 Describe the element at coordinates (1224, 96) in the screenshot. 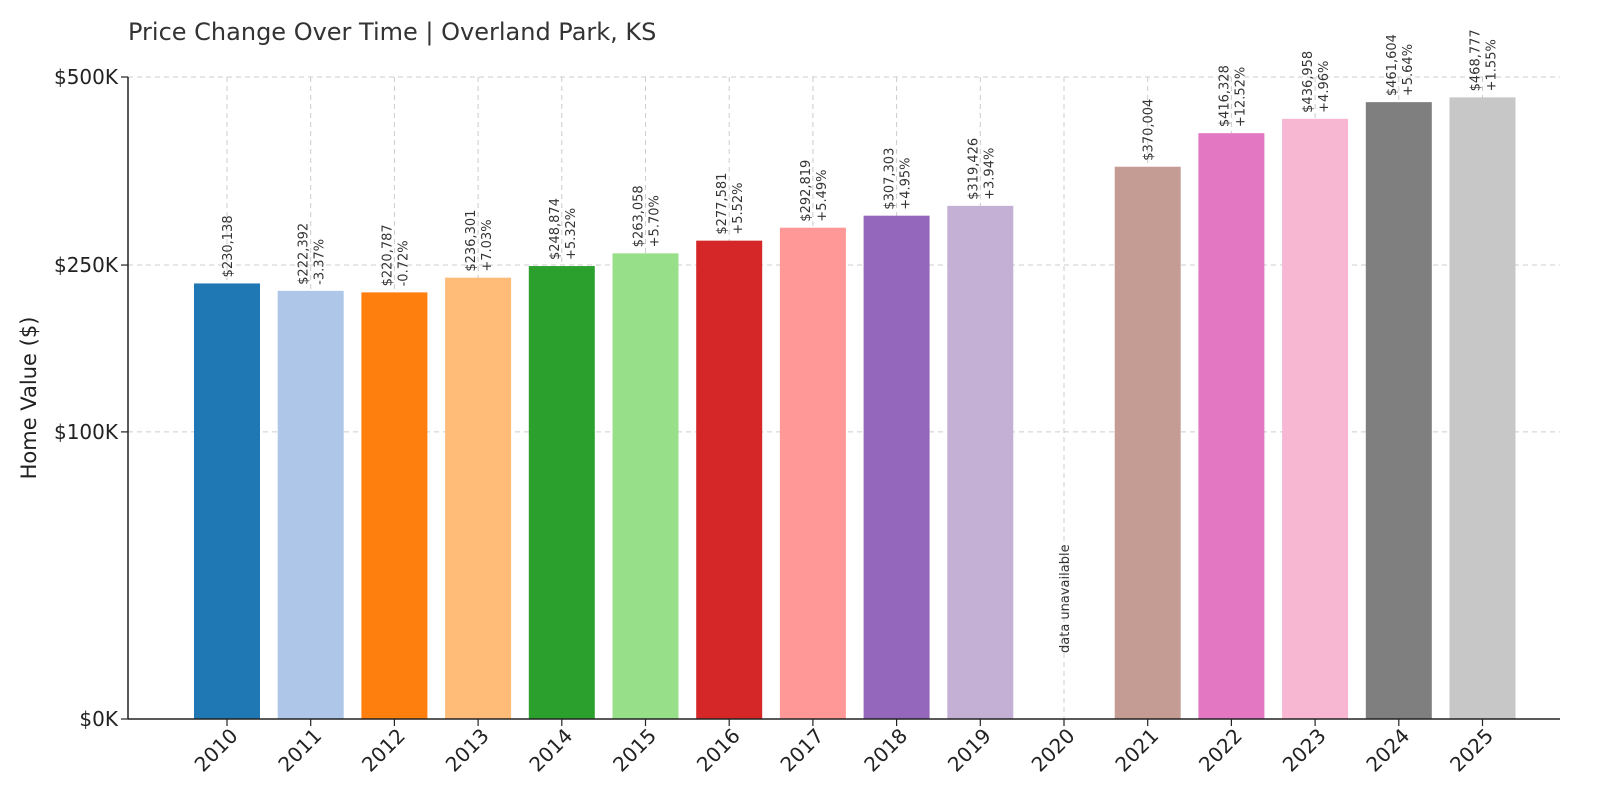

I see `bar-value-label: $416,328` at that location.